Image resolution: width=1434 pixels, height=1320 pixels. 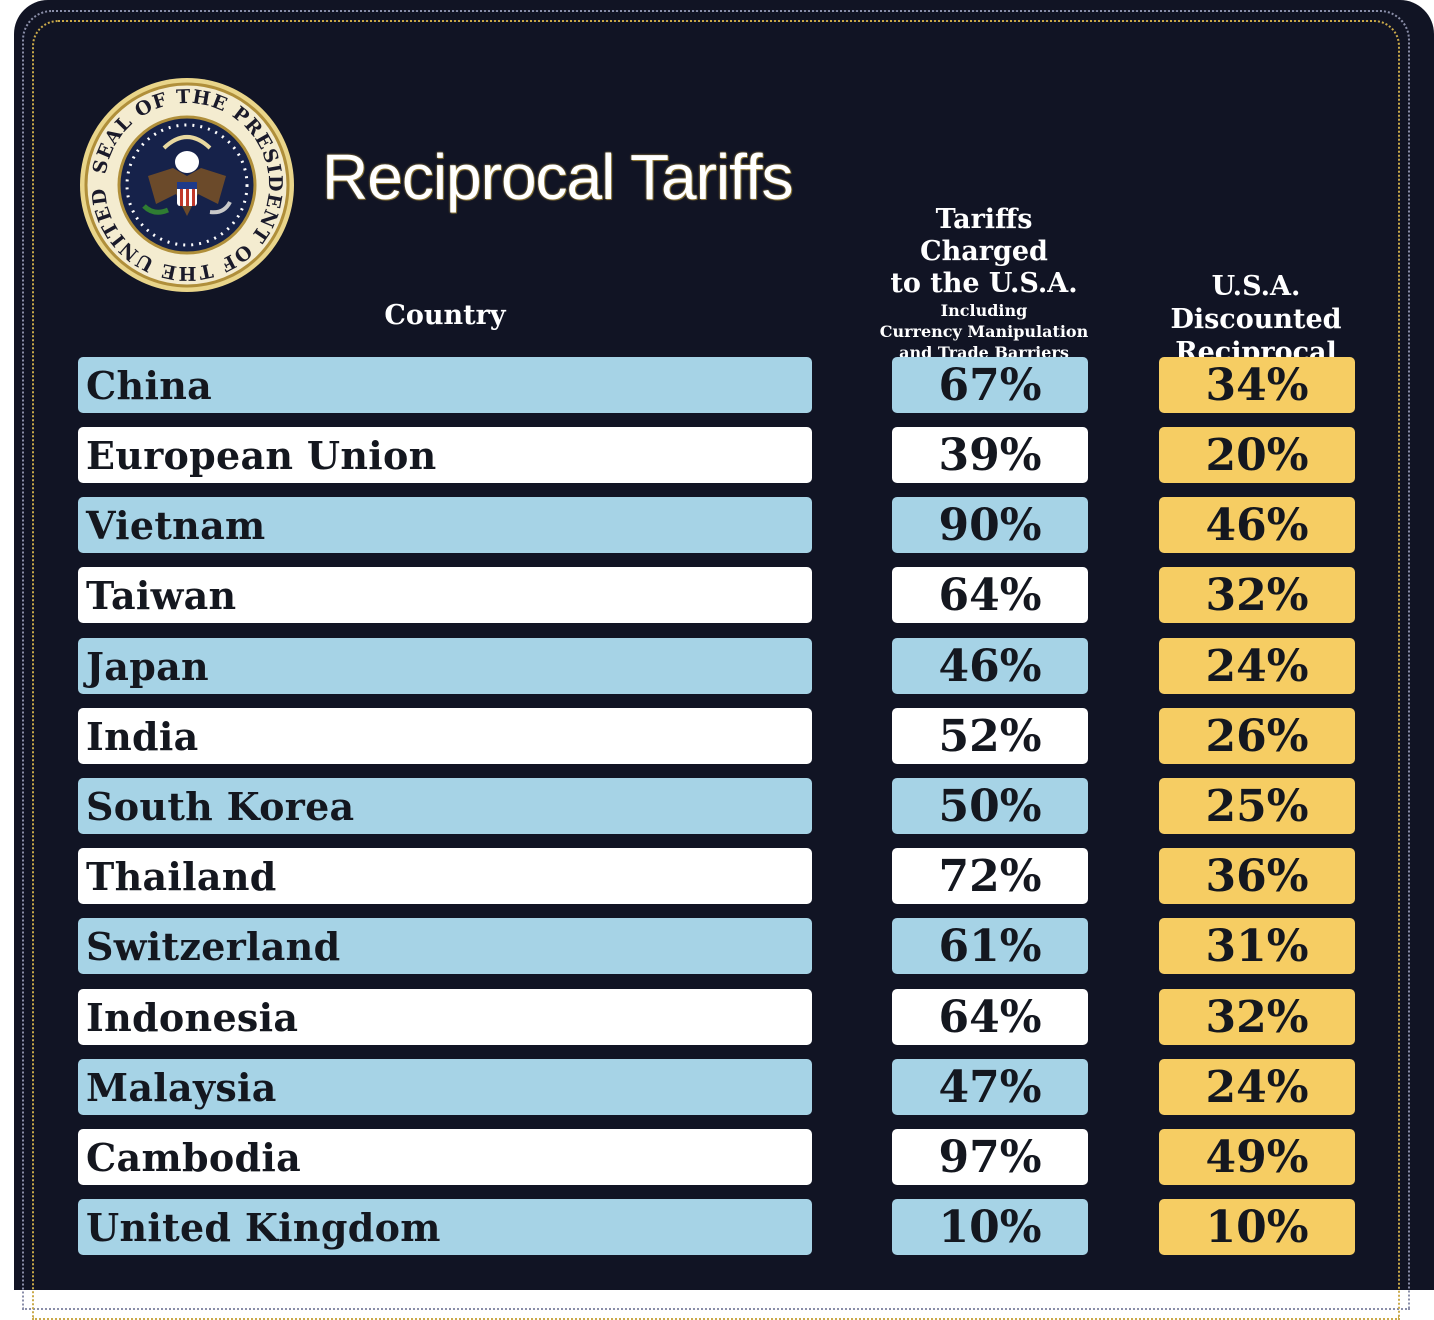 I want to click on discount-cell: 10%, so click(x=1257, y=1227).